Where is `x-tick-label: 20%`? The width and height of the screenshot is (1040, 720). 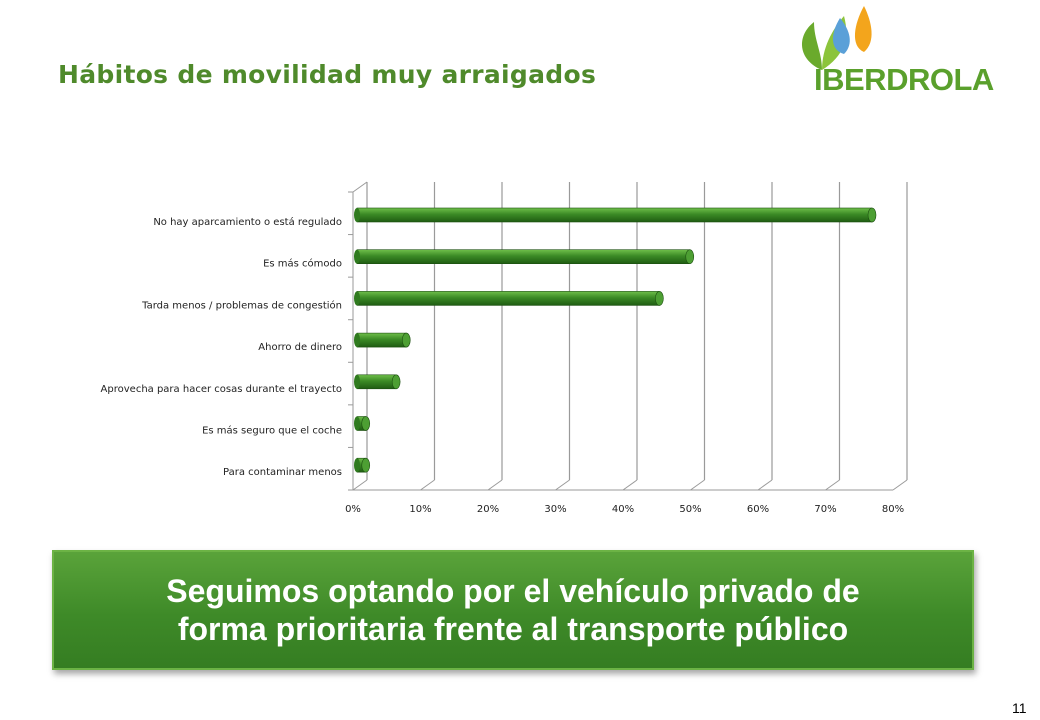
x-tick-label: 20% is located at coordinates (488, 509).